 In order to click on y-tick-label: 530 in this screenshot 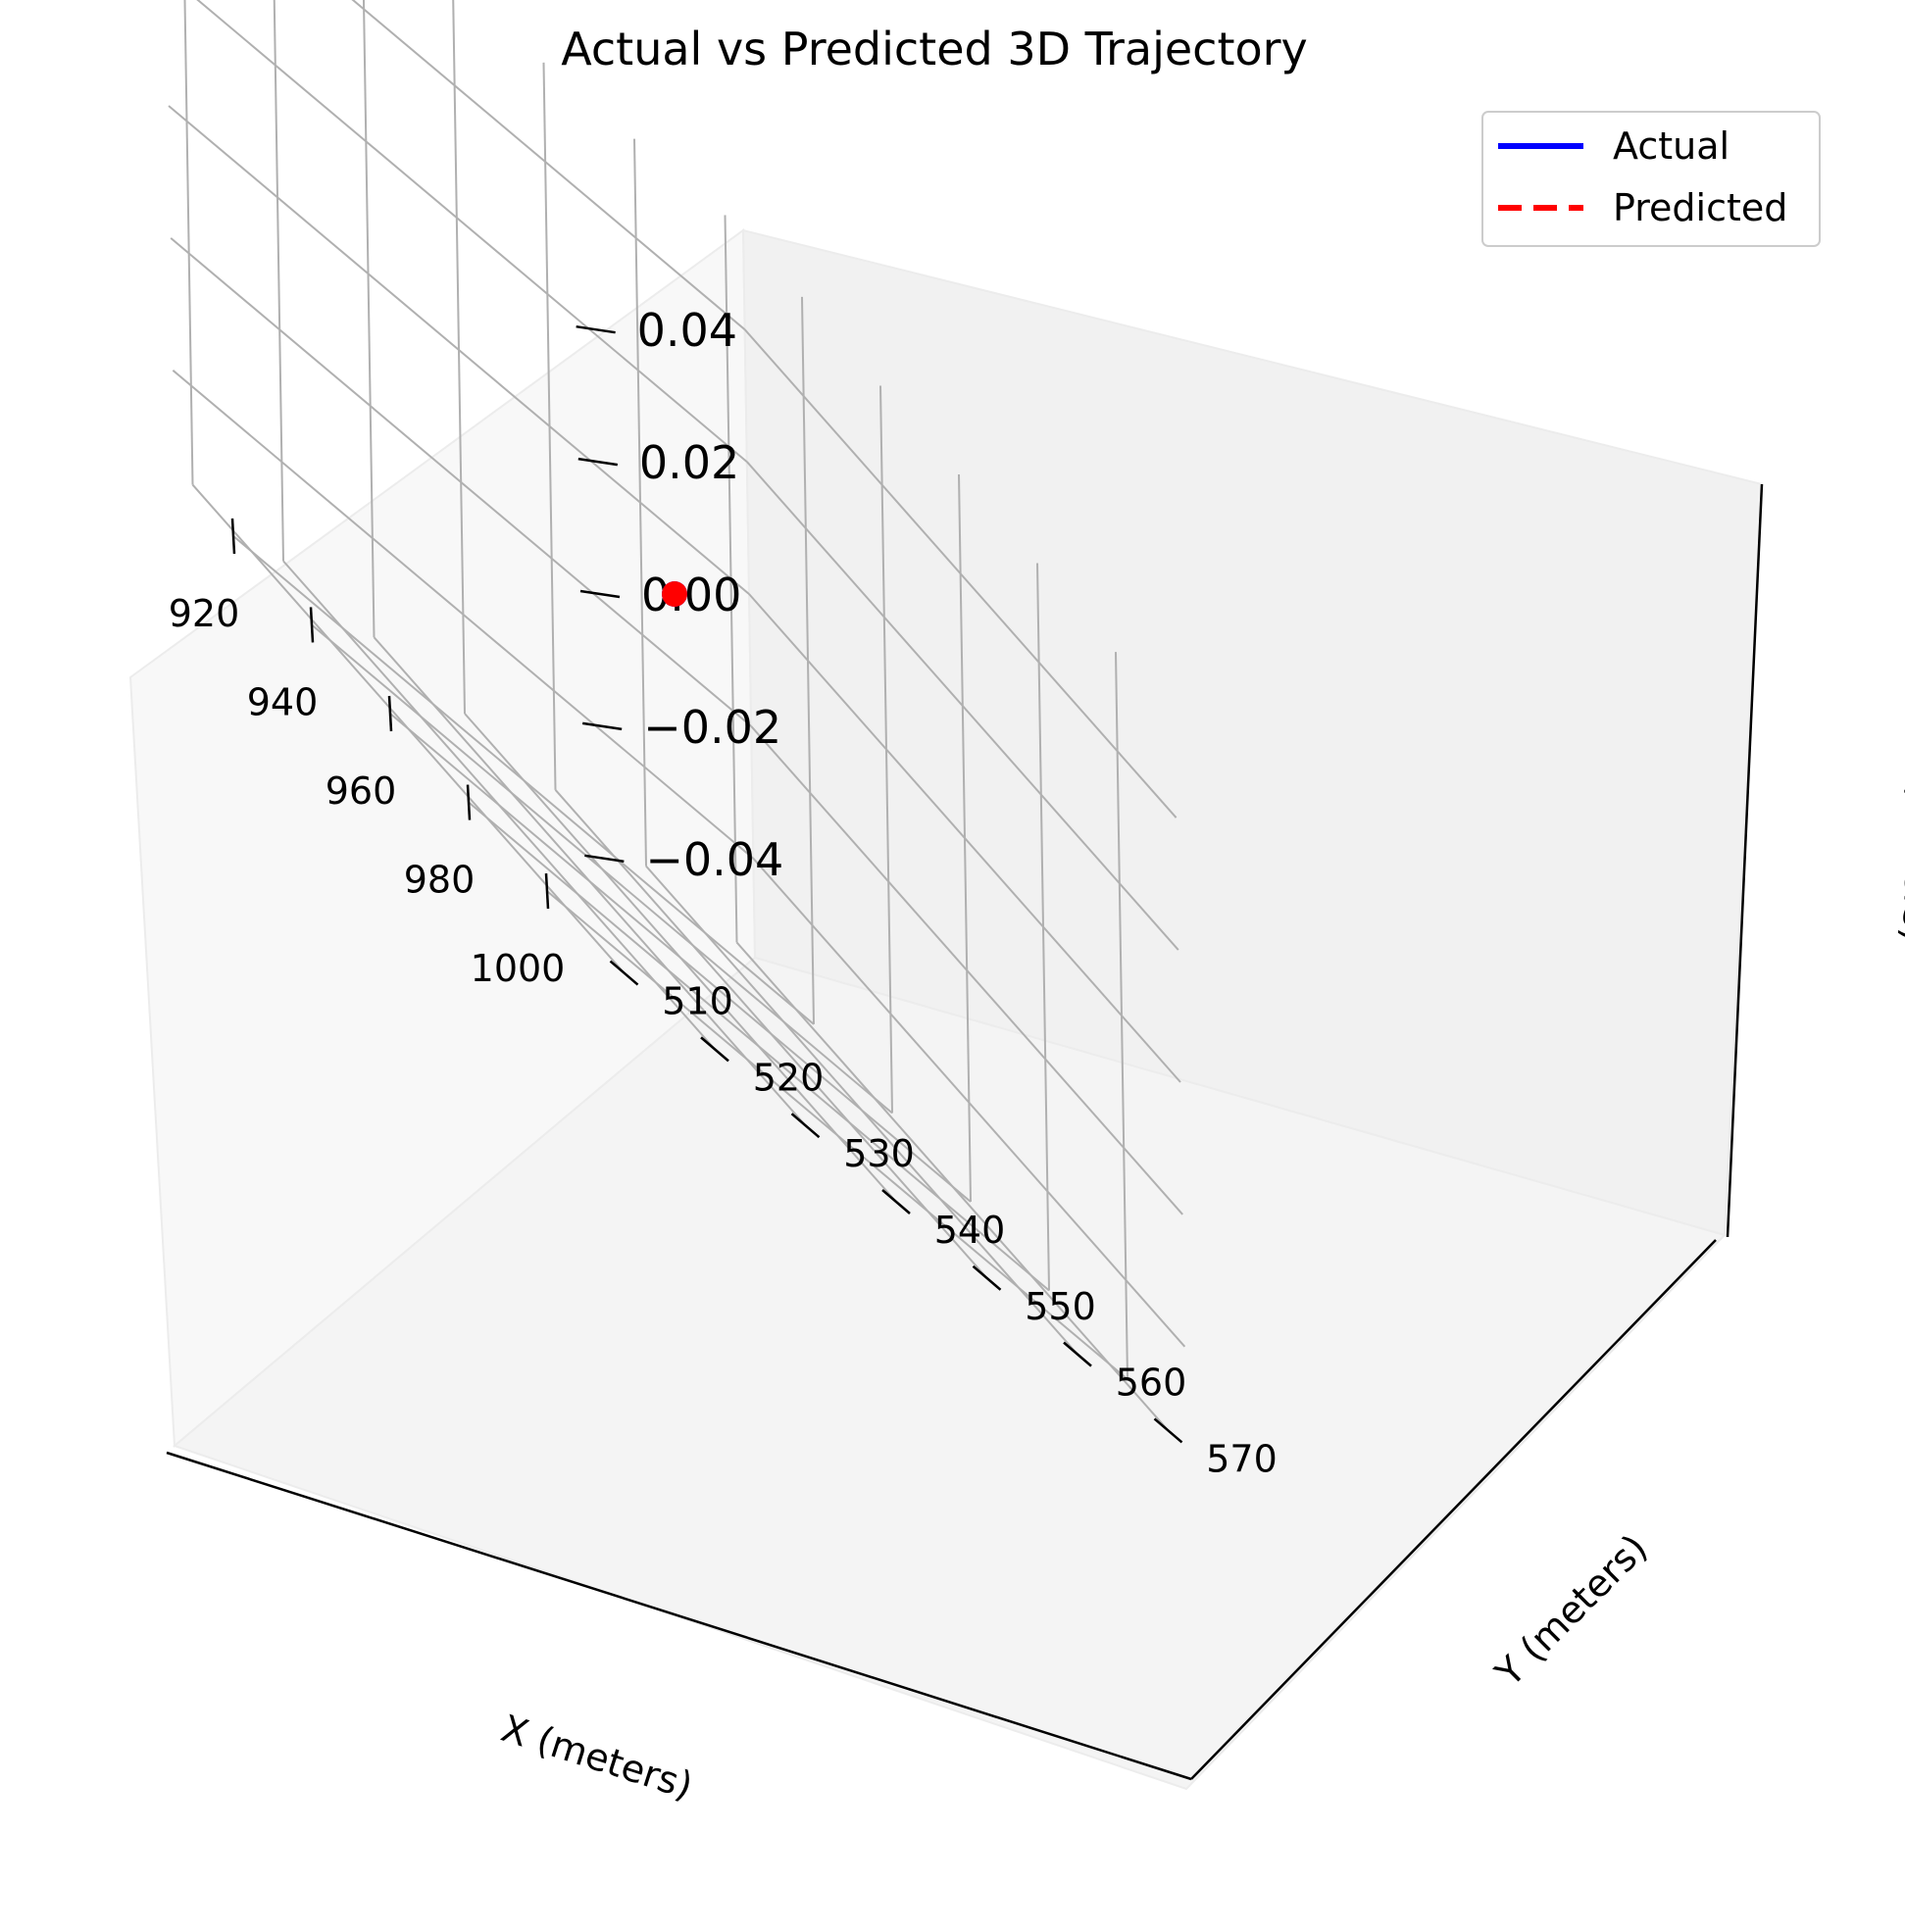, I will do `click(879, 1153)`.